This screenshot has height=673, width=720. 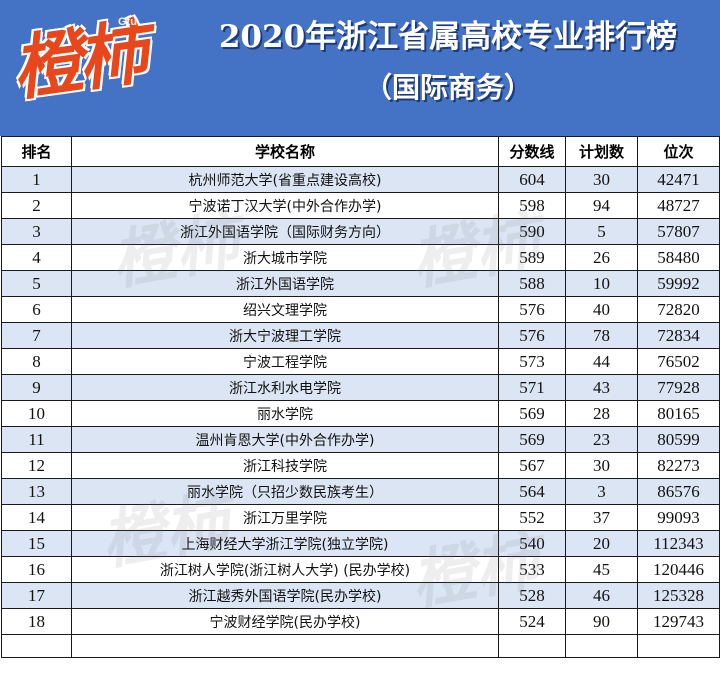 What do you see at coordinates (678, 439) in the screenshot?
I see `position-cell: 80599` at bounding box center [678, 439].